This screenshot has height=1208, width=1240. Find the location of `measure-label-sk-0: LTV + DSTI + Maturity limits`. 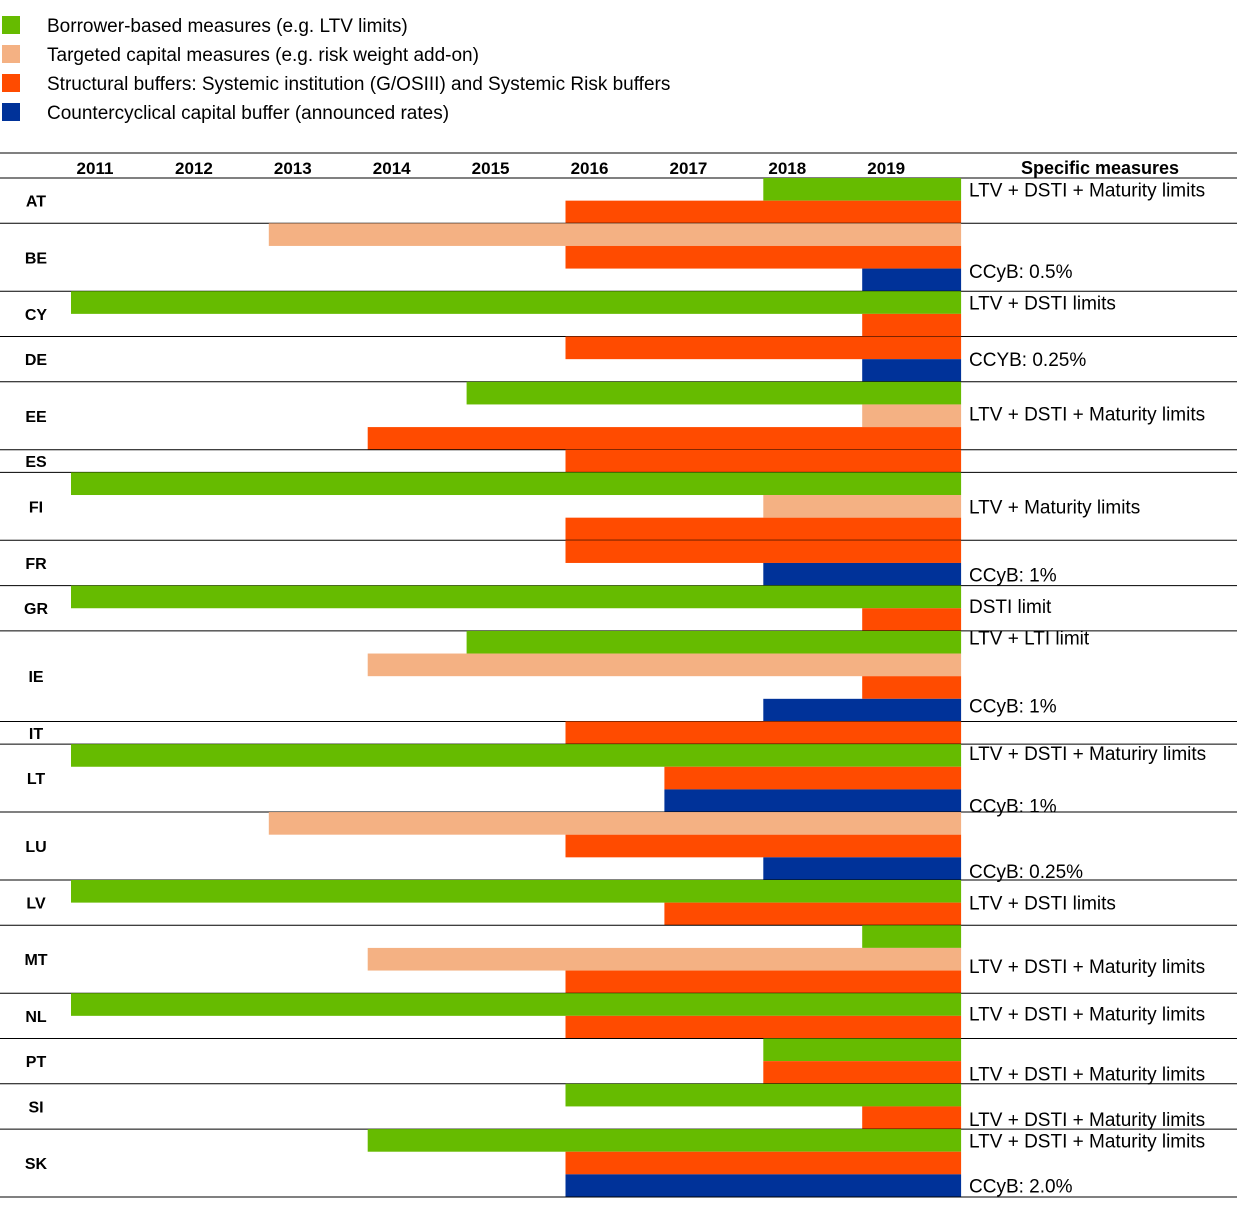

measure-label-sk-0: LTV + DSTI + Maturity limits is located at coordinates (1087, 1141).